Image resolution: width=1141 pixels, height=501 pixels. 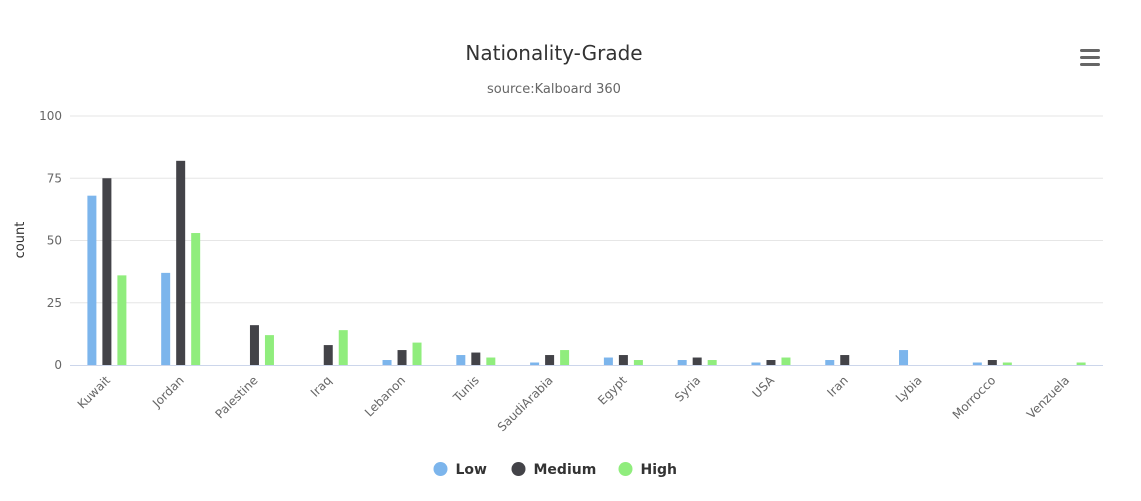 I want to click on x-tick-label: Tunis, so click(x=466, y=389).